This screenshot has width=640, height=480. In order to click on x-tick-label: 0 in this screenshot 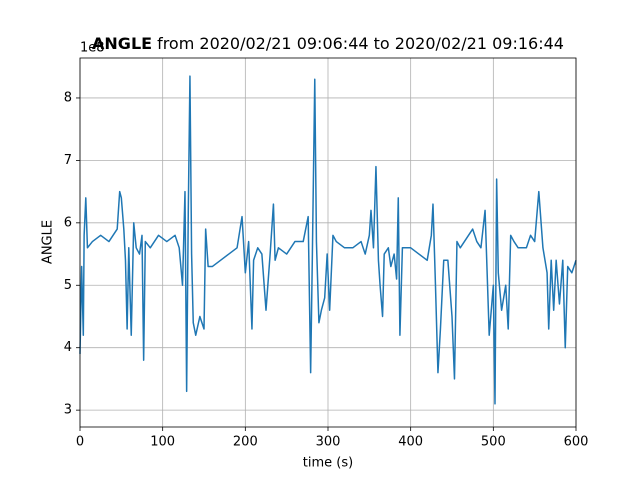, I will do `click(80, 442)`.